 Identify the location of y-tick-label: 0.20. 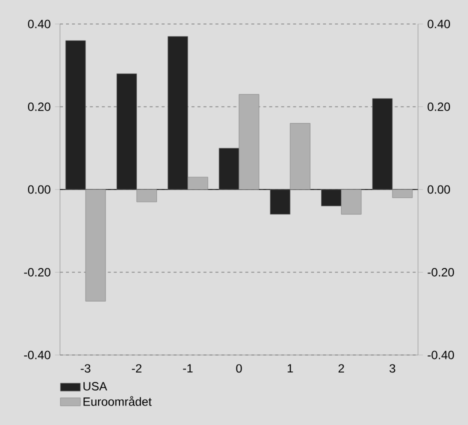
(39, 106).